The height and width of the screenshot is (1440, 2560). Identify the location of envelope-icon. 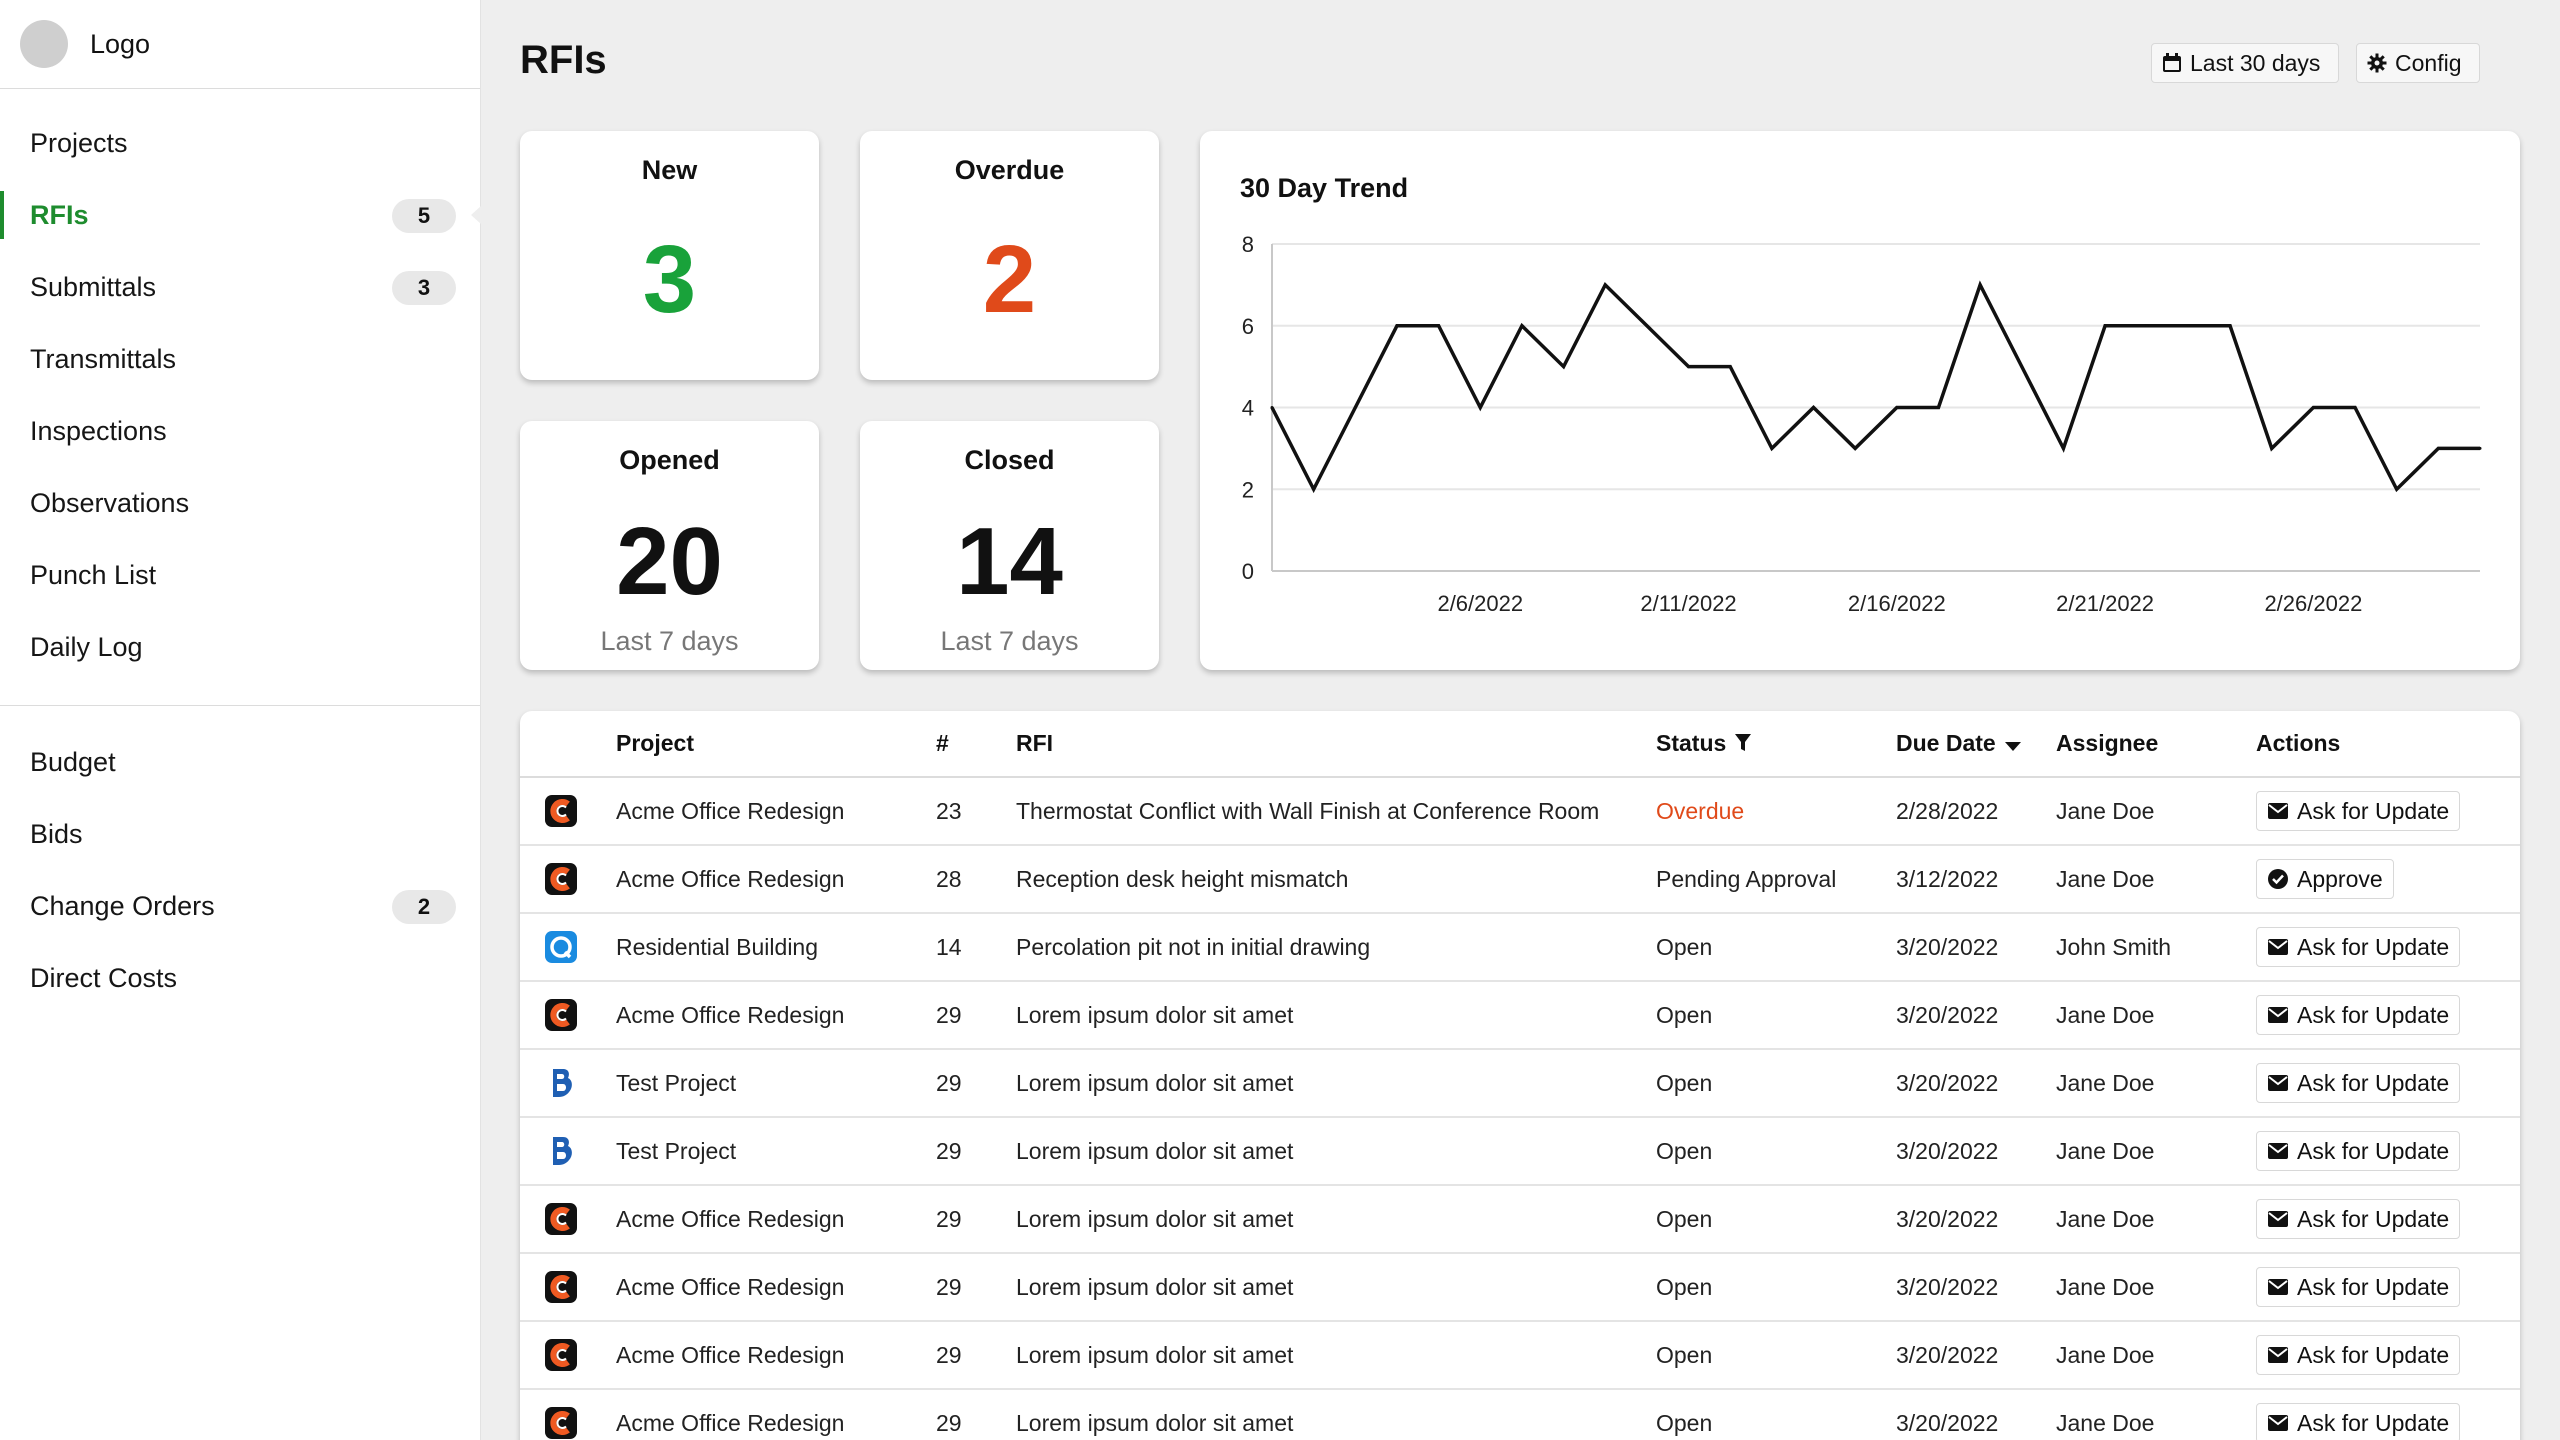
(2278, 1423).